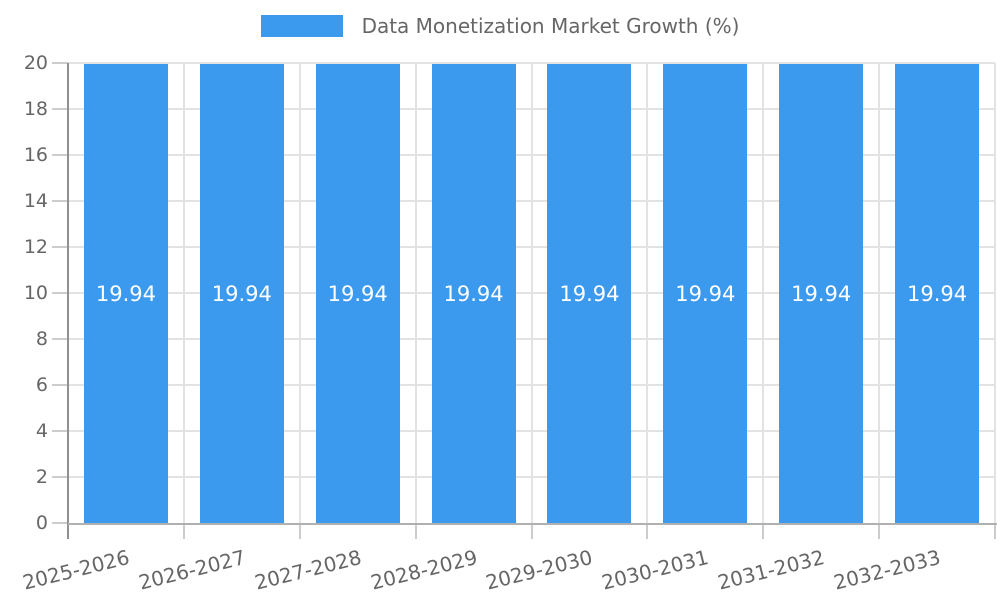 This screenshot has width=1000, height=600. What do you see at coordinates (35, 155) in the screenshot?
I see `y-axis-tick-label: 16` at bounding box center [35, 155].